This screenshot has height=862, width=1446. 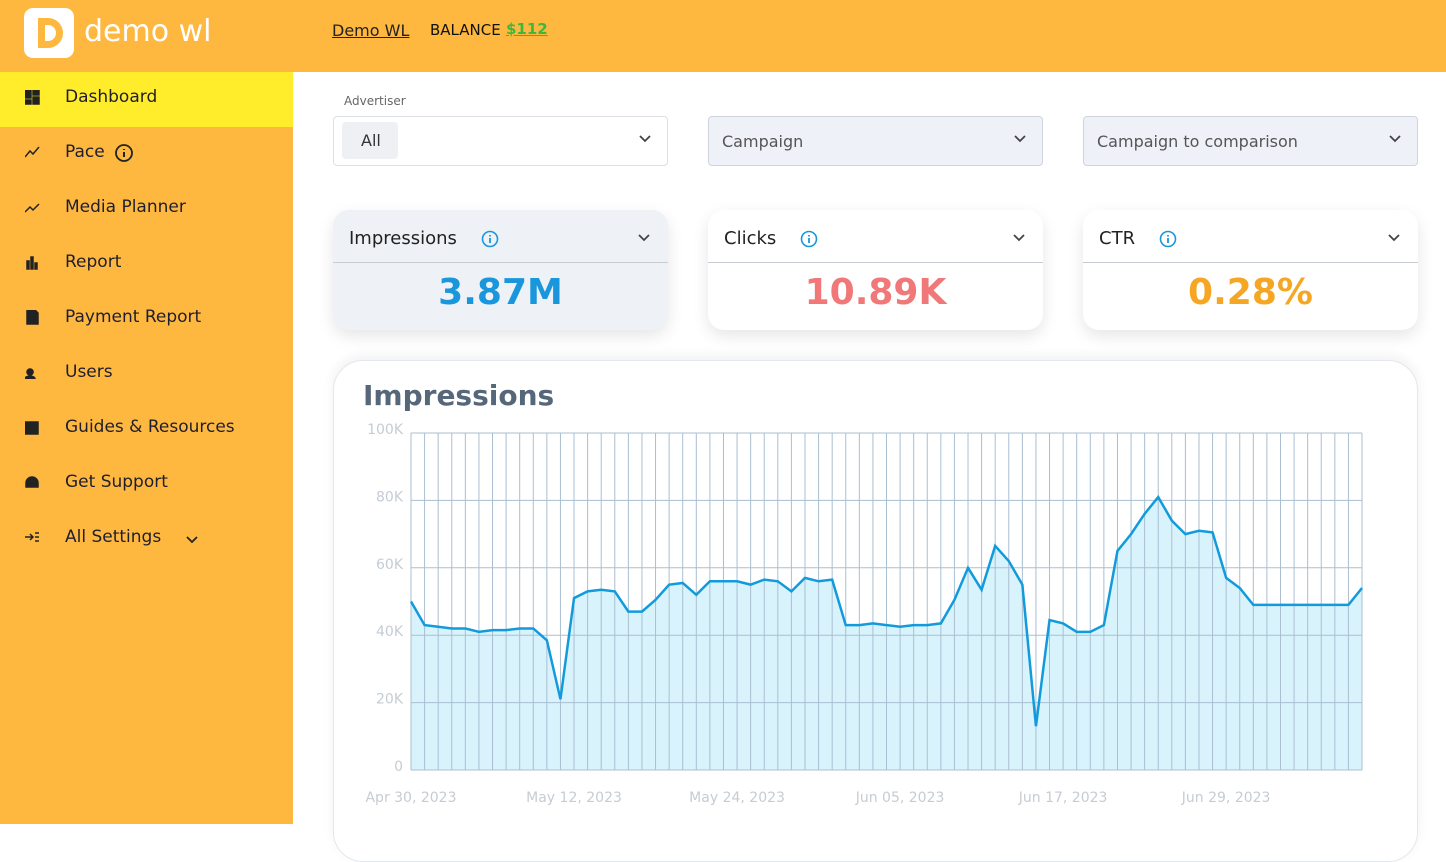 I want to click on chart-title: Impressions, so click(x=458, y=395).